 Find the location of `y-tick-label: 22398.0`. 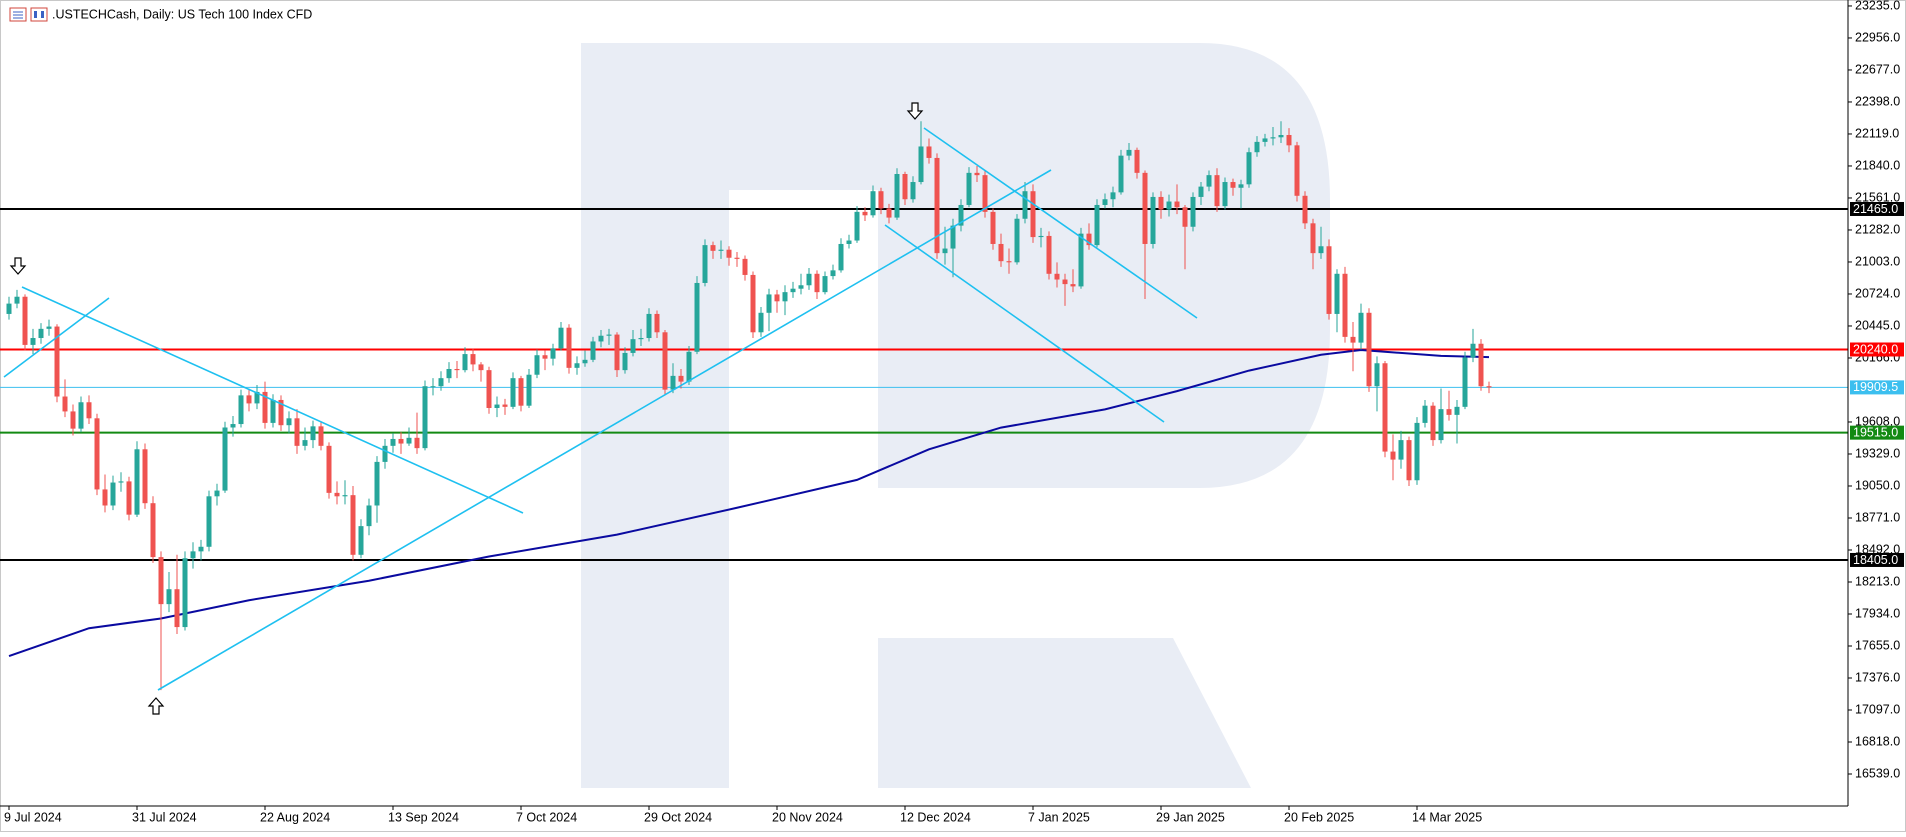

y-tick-label: 22398.0 is located at coordinates (1877, 101).